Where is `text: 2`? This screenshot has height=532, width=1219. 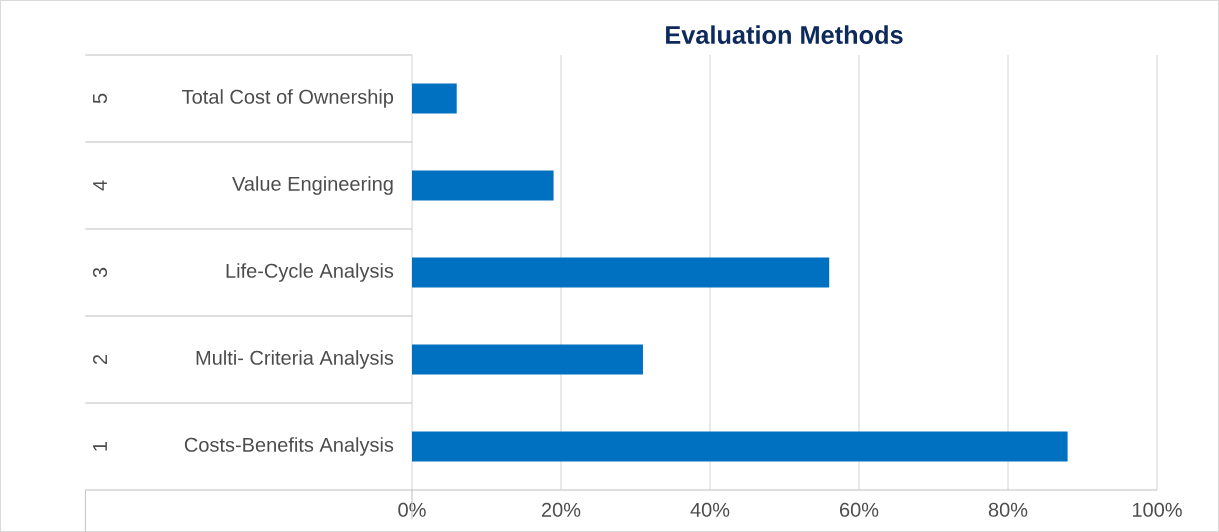 text: 2 is located at coordinates (100, 359).